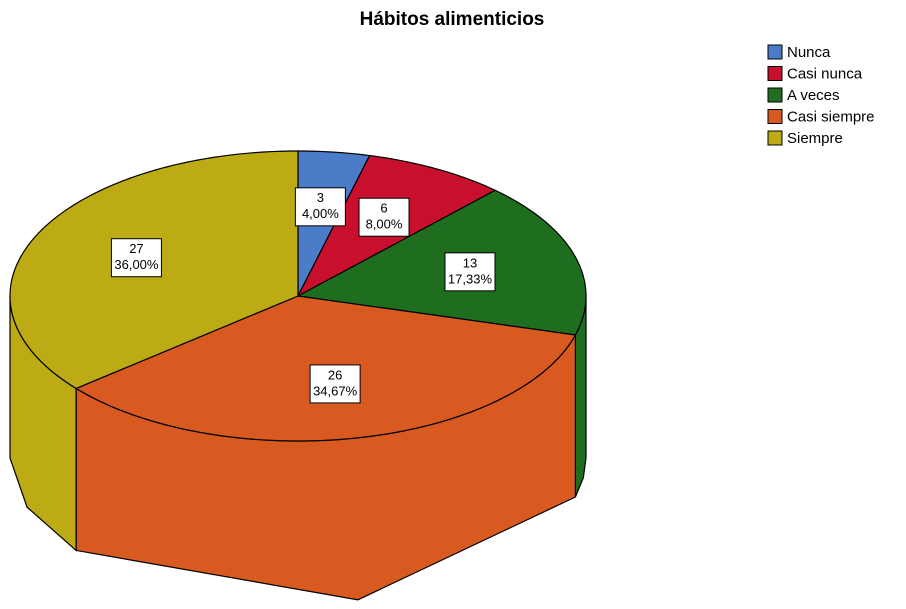  What do you see at coordinates (831, 116) in the screenshot?
I see `legend-label: Casi siempre` at bounding box center [831, 116].